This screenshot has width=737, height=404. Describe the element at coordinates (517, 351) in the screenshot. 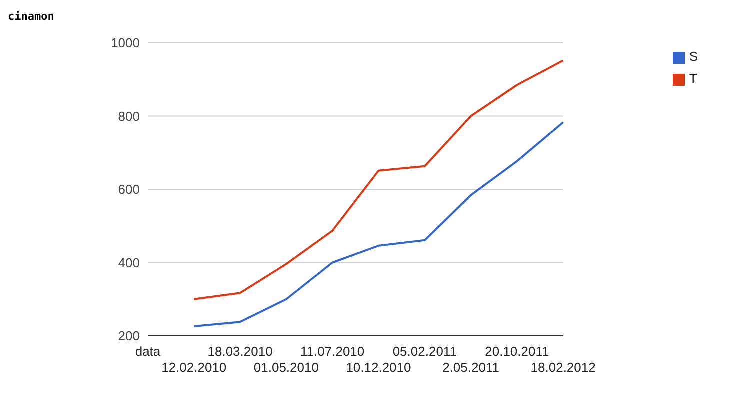

I see `x-tick-label: 20.10.2011` at that location.